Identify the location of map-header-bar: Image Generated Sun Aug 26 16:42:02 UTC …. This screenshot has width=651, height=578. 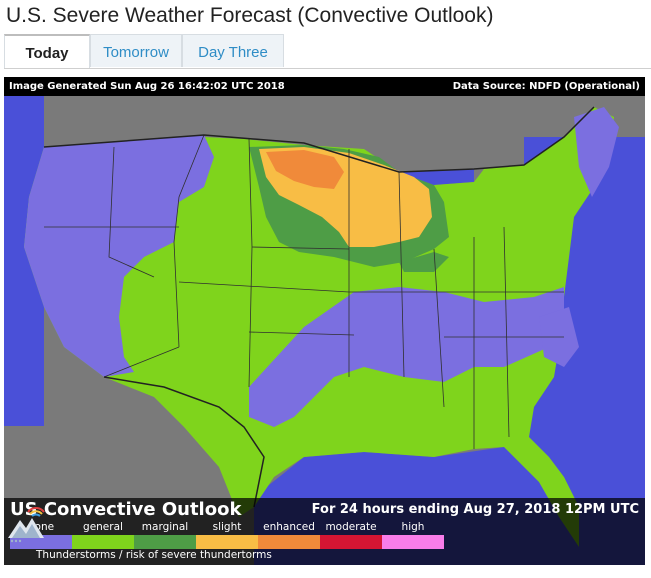
(324, 86).